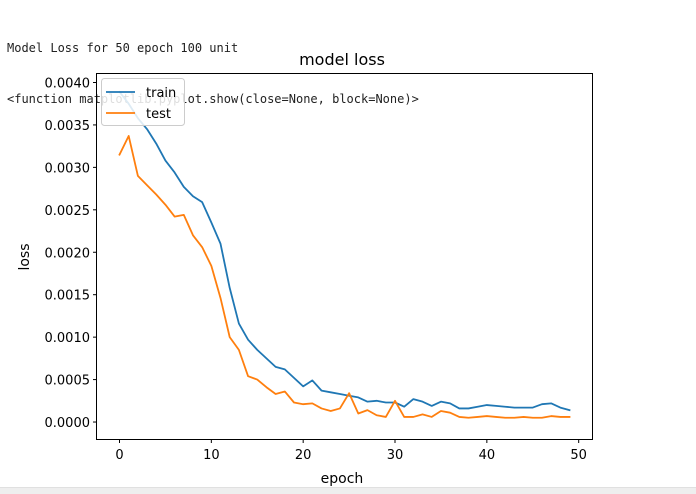 The image size is (696, 494). What do you see at coordinates (342, 59) in the screenshot?
I see `chart-title: model loss` at bounding box center [342, 59].